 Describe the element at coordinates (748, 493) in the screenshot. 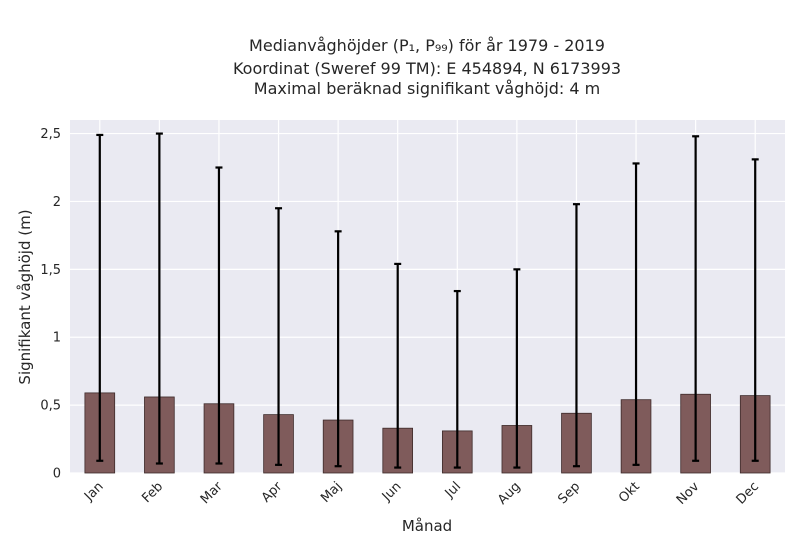

I see `x-tick-label: Dec` at that location.